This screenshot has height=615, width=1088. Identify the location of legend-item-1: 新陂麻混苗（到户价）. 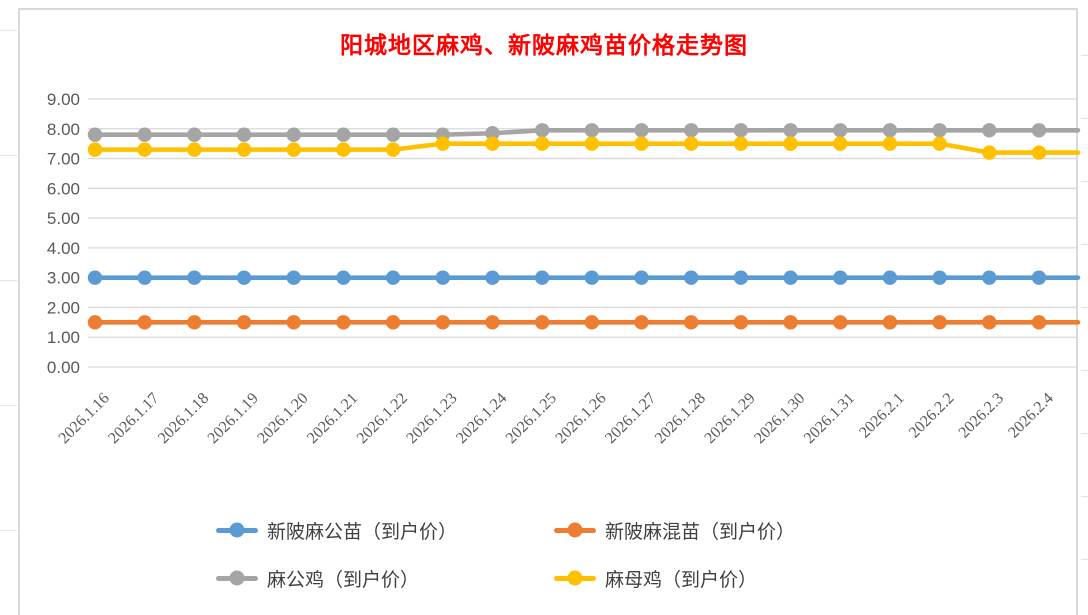
(719, 530).